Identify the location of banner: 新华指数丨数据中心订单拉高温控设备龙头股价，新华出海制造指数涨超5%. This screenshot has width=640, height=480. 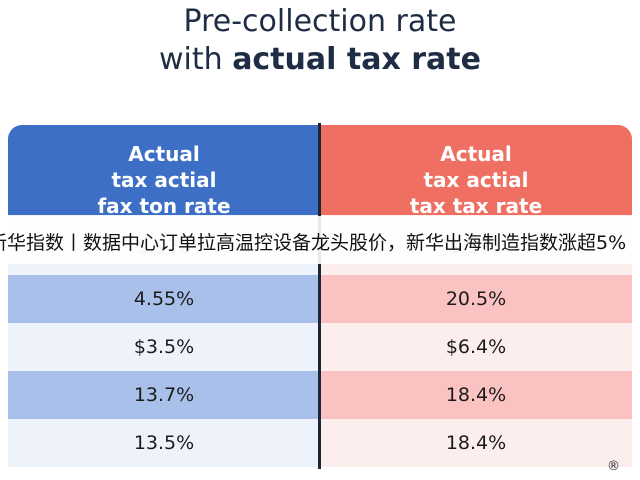
(320, 240).